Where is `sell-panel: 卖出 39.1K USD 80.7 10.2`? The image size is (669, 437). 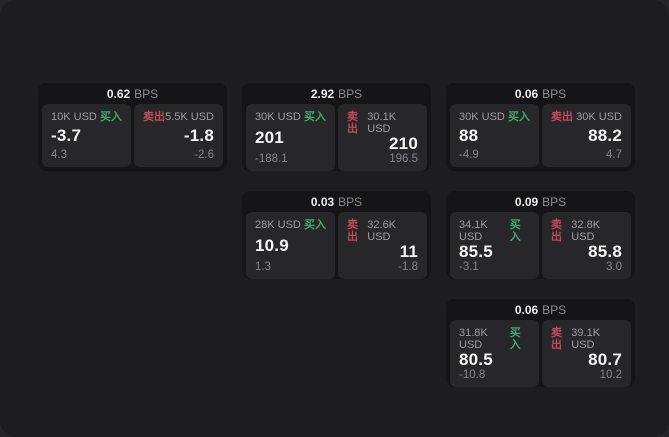
sell-panel: 卖出 39.1K USD 80.7 10.2 is located at coordinates (586, 353).